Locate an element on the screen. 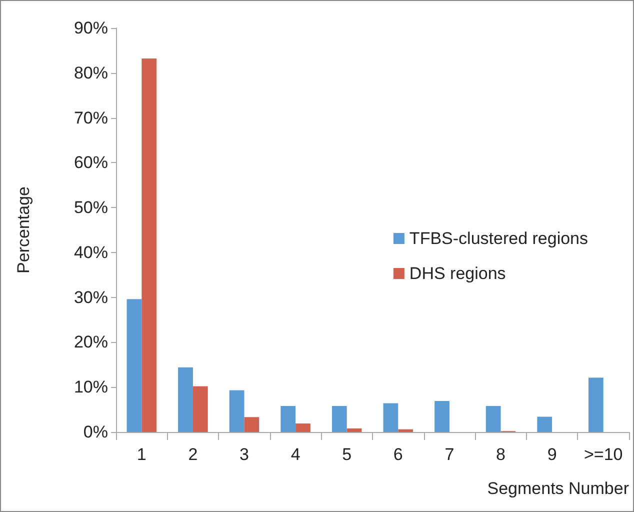 Image resolution: width=634 pixels, height=512 pixels. x-tick-label: 3 is located at coordinates (244, 454).